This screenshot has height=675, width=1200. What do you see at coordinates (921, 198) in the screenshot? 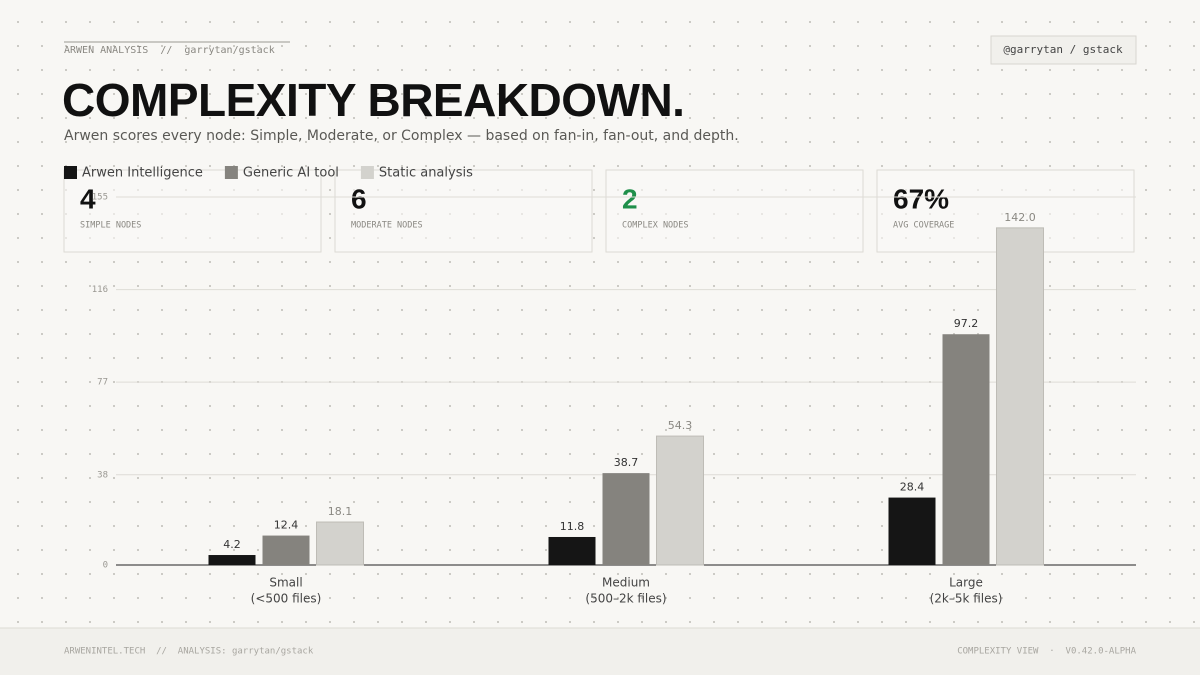
I see `stat-value: 67%` at bounding box center [921, 198].